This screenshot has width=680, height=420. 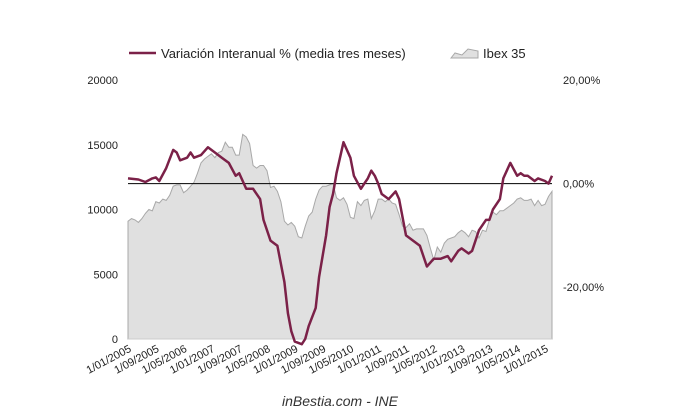 I want to click on left-tick-label: 20000, so click(x=102, y=81).